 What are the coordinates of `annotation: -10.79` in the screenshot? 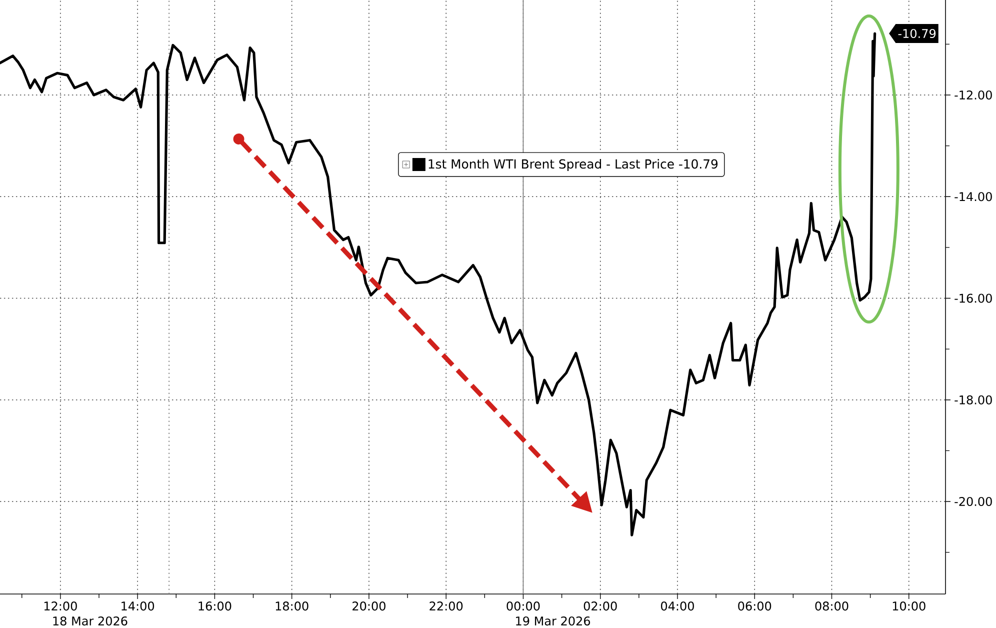 It's located at (917, 33).